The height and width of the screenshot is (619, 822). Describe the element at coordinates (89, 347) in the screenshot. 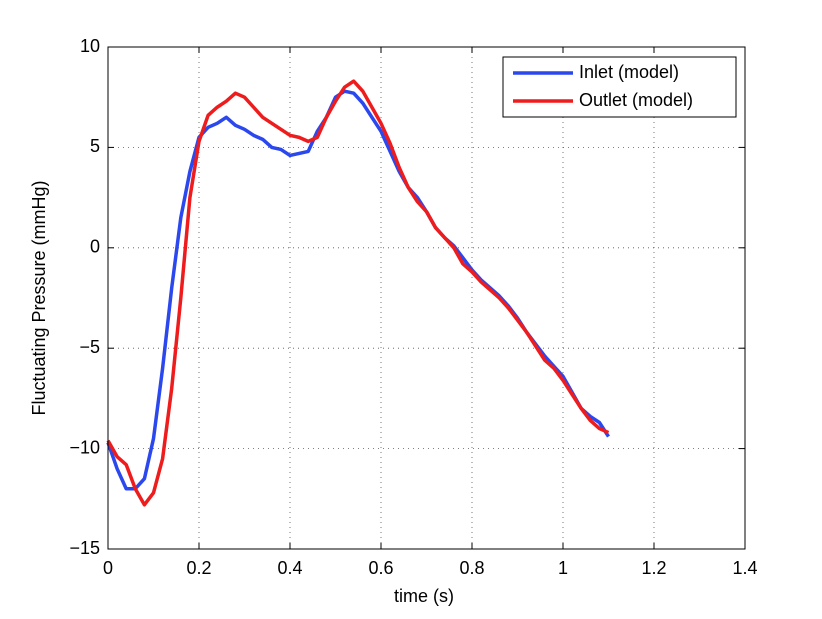

I see `y-tick-label: −5` at that location.